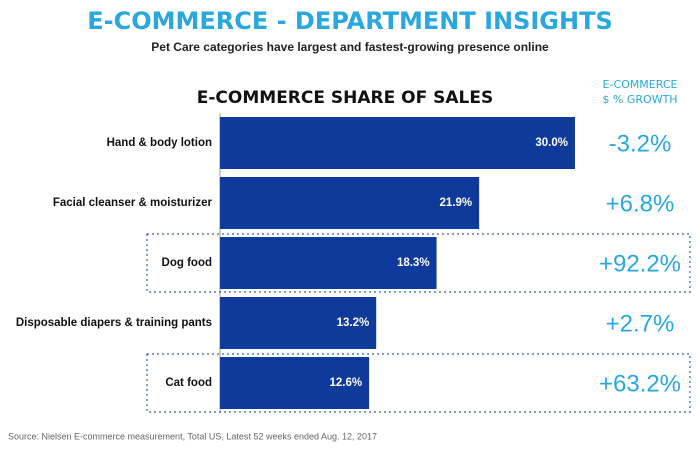  Describe the element at coordinates (188, 383) in the screenshot. I see `category-label: Cat food` at that location.